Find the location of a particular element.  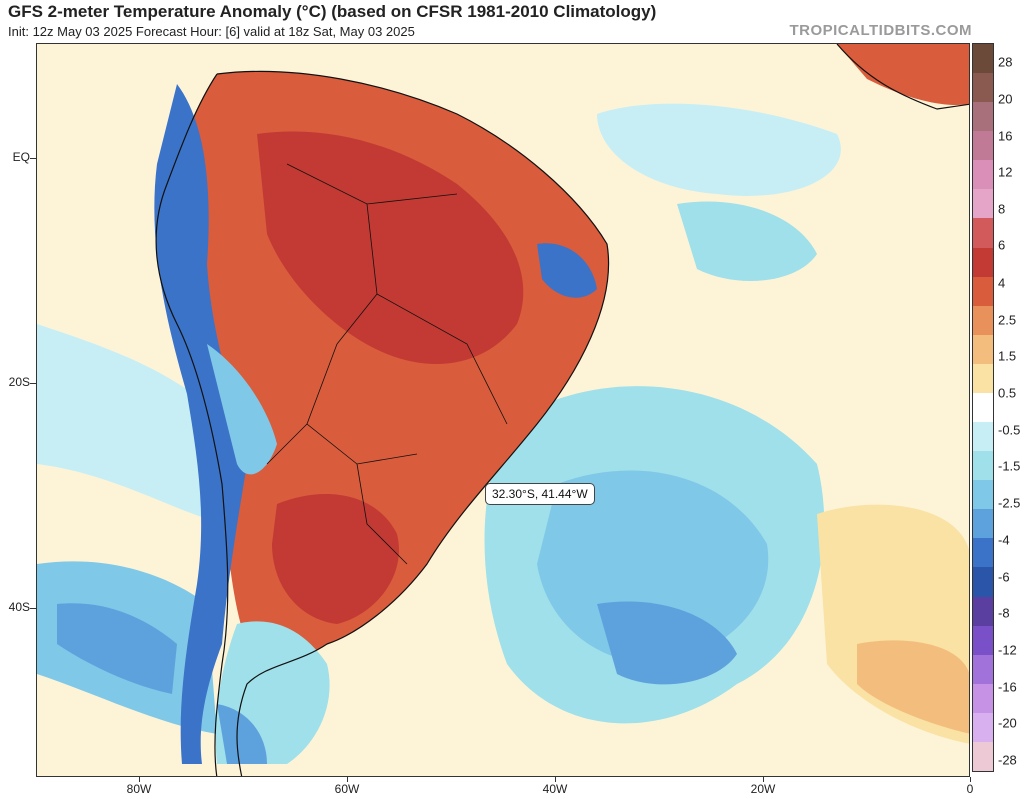

lon-label-40w: 40W is located at coordinates (555, 789).